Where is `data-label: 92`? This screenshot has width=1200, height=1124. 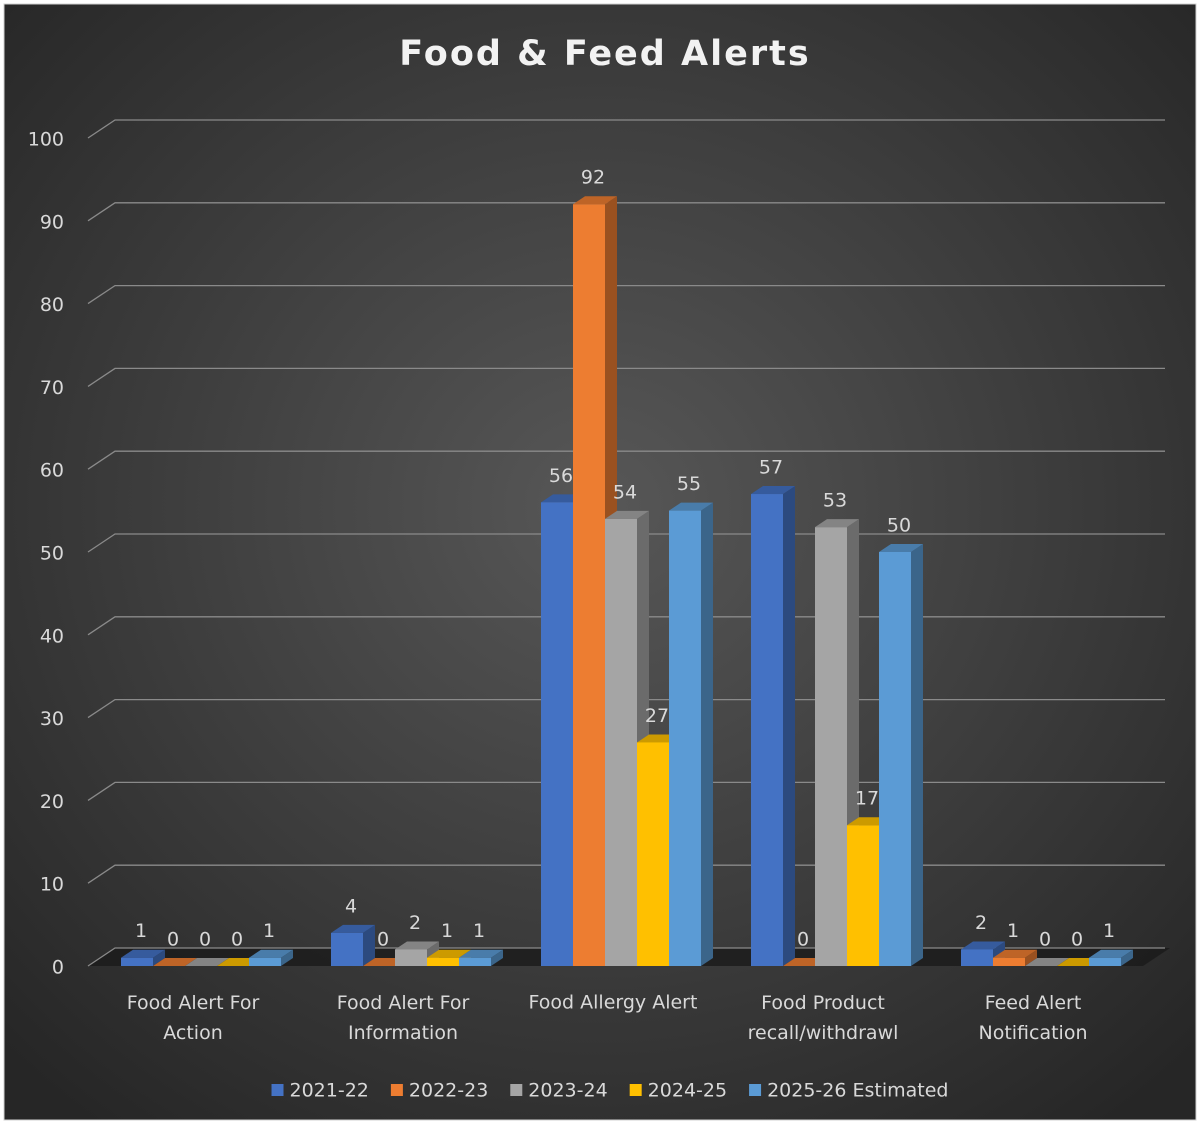
data-label: 92 is located at coordinates (593, 178).